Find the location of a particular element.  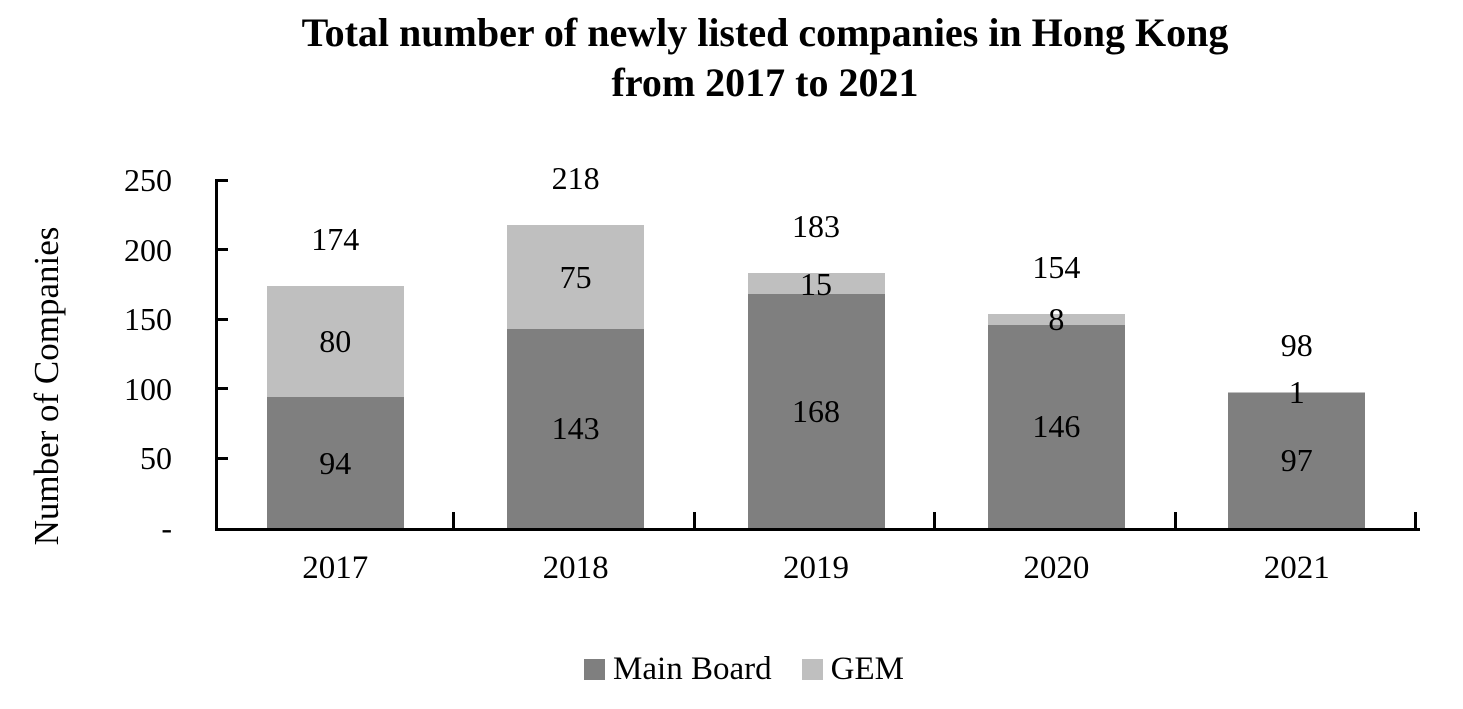

bar-label-gem: 75 is located at coordinates (575, 276).